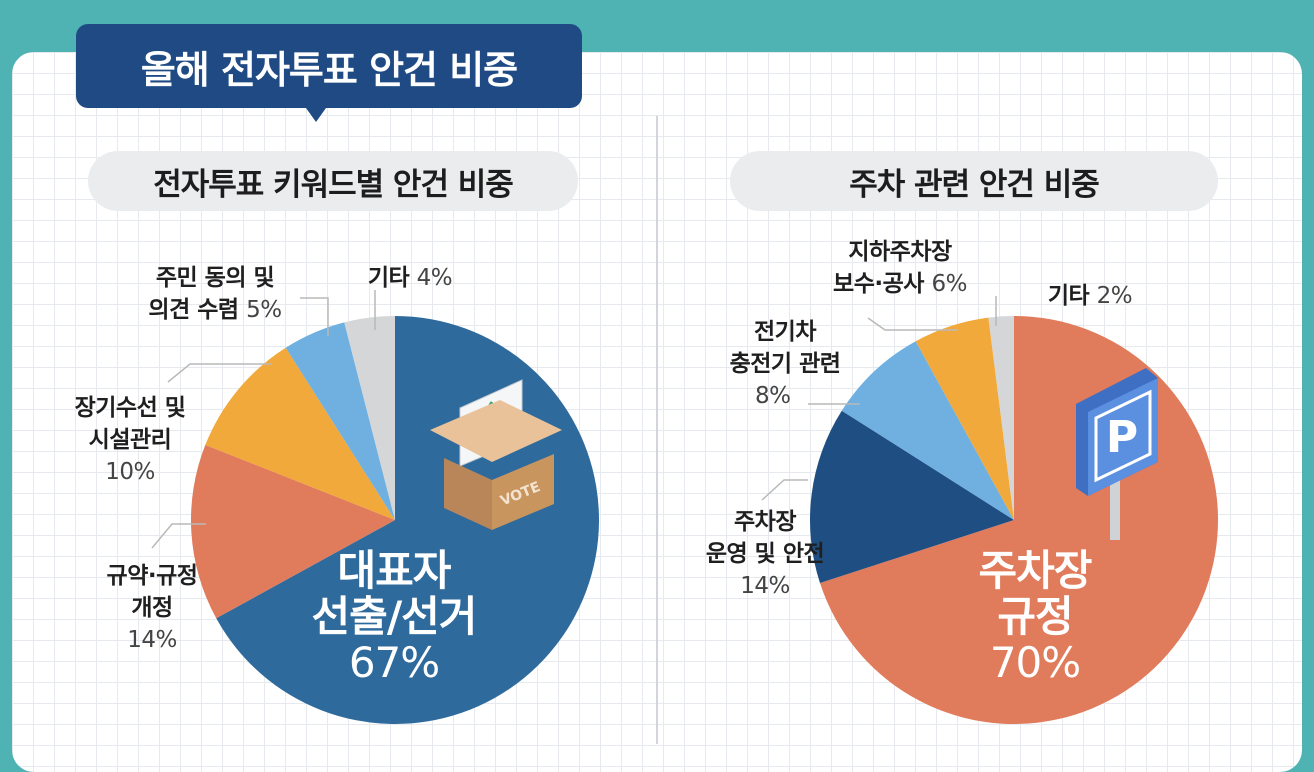  What do you see at coordinates (178, 536) in the screenshot?
I see `leader-line-bylaw-revision` at bounding box center [178, 536].